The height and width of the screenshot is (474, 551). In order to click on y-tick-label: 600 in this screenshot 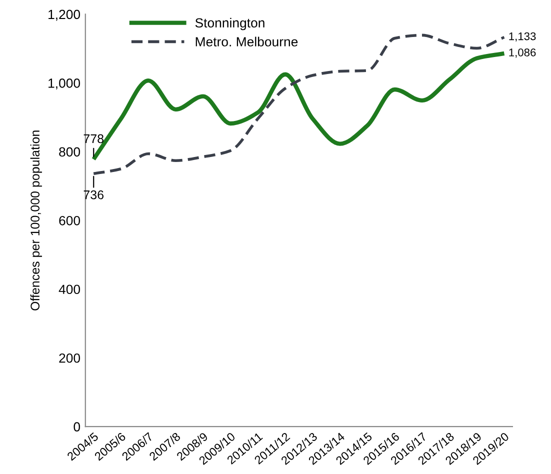, I will do `click(69, 221)`.